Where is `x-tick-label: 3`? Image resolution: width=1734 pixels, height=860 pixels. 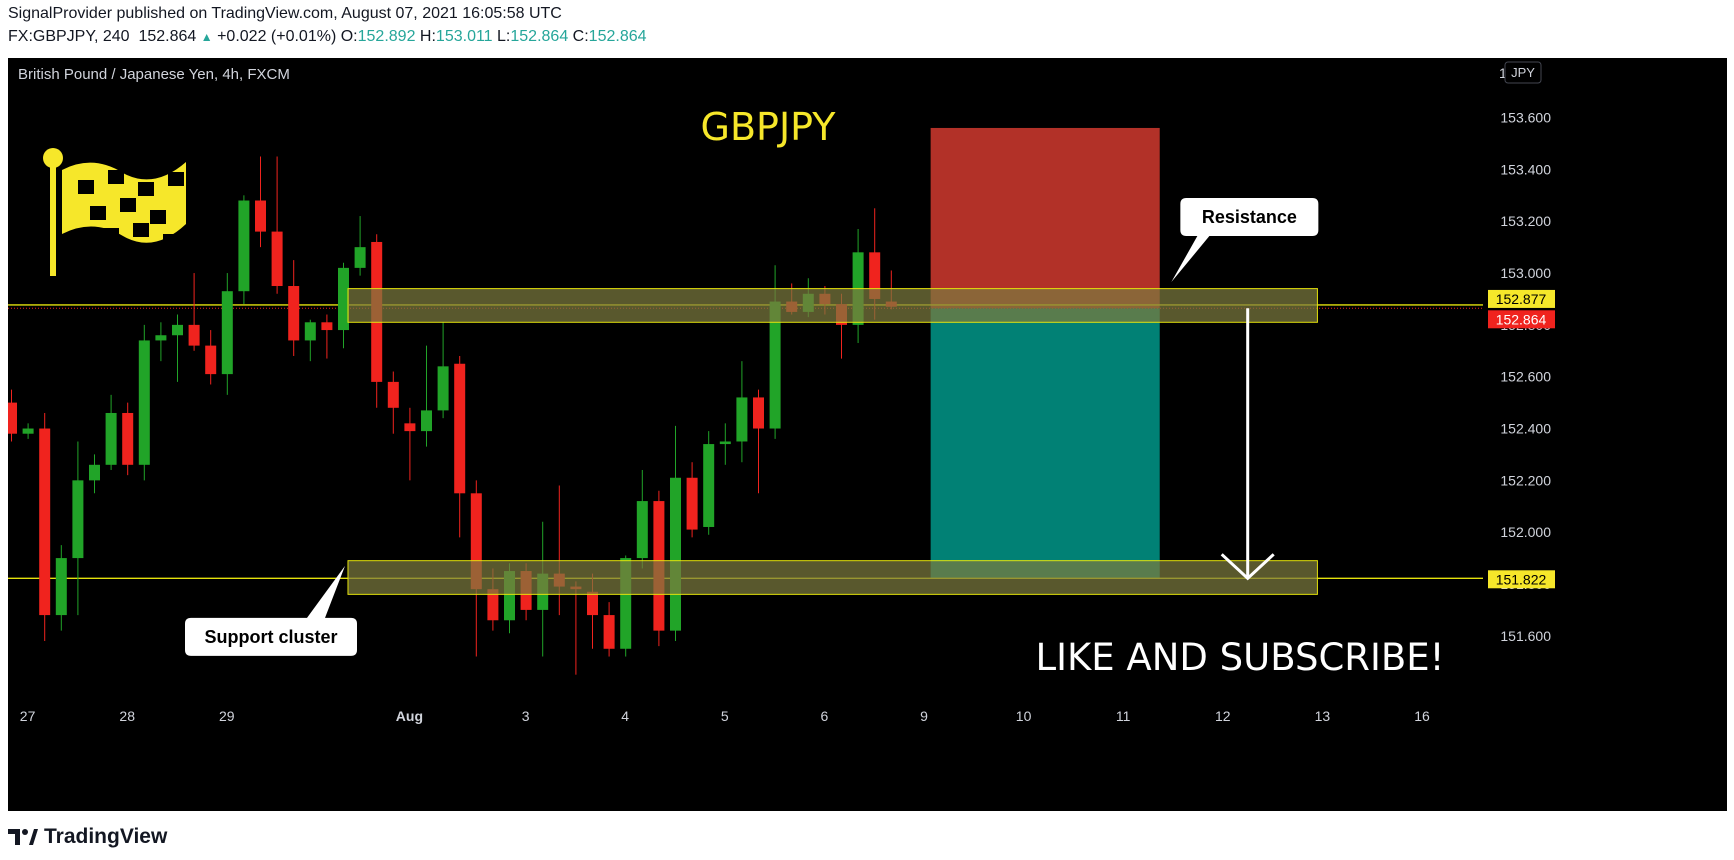 x-tick-label: 3 is located at coordinates (526, 716).